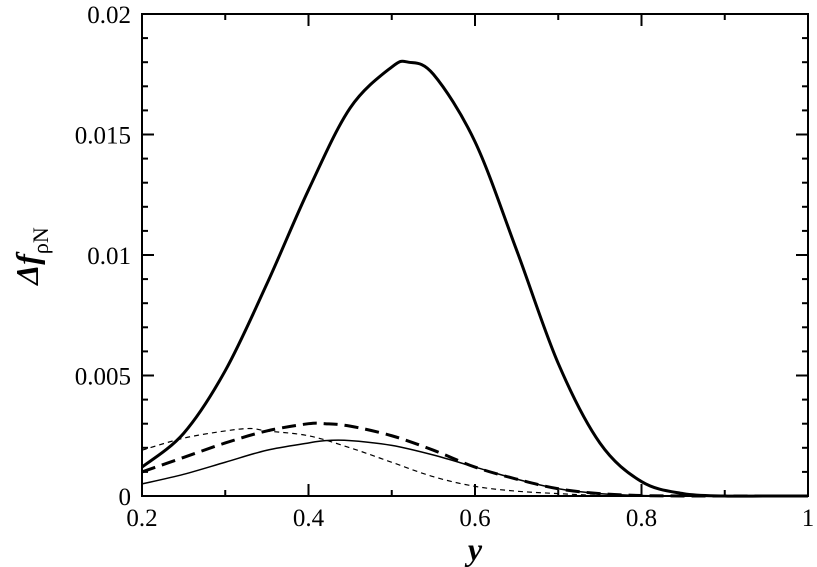  I want to click on series-line-thick-dashed, so click(474, 459).